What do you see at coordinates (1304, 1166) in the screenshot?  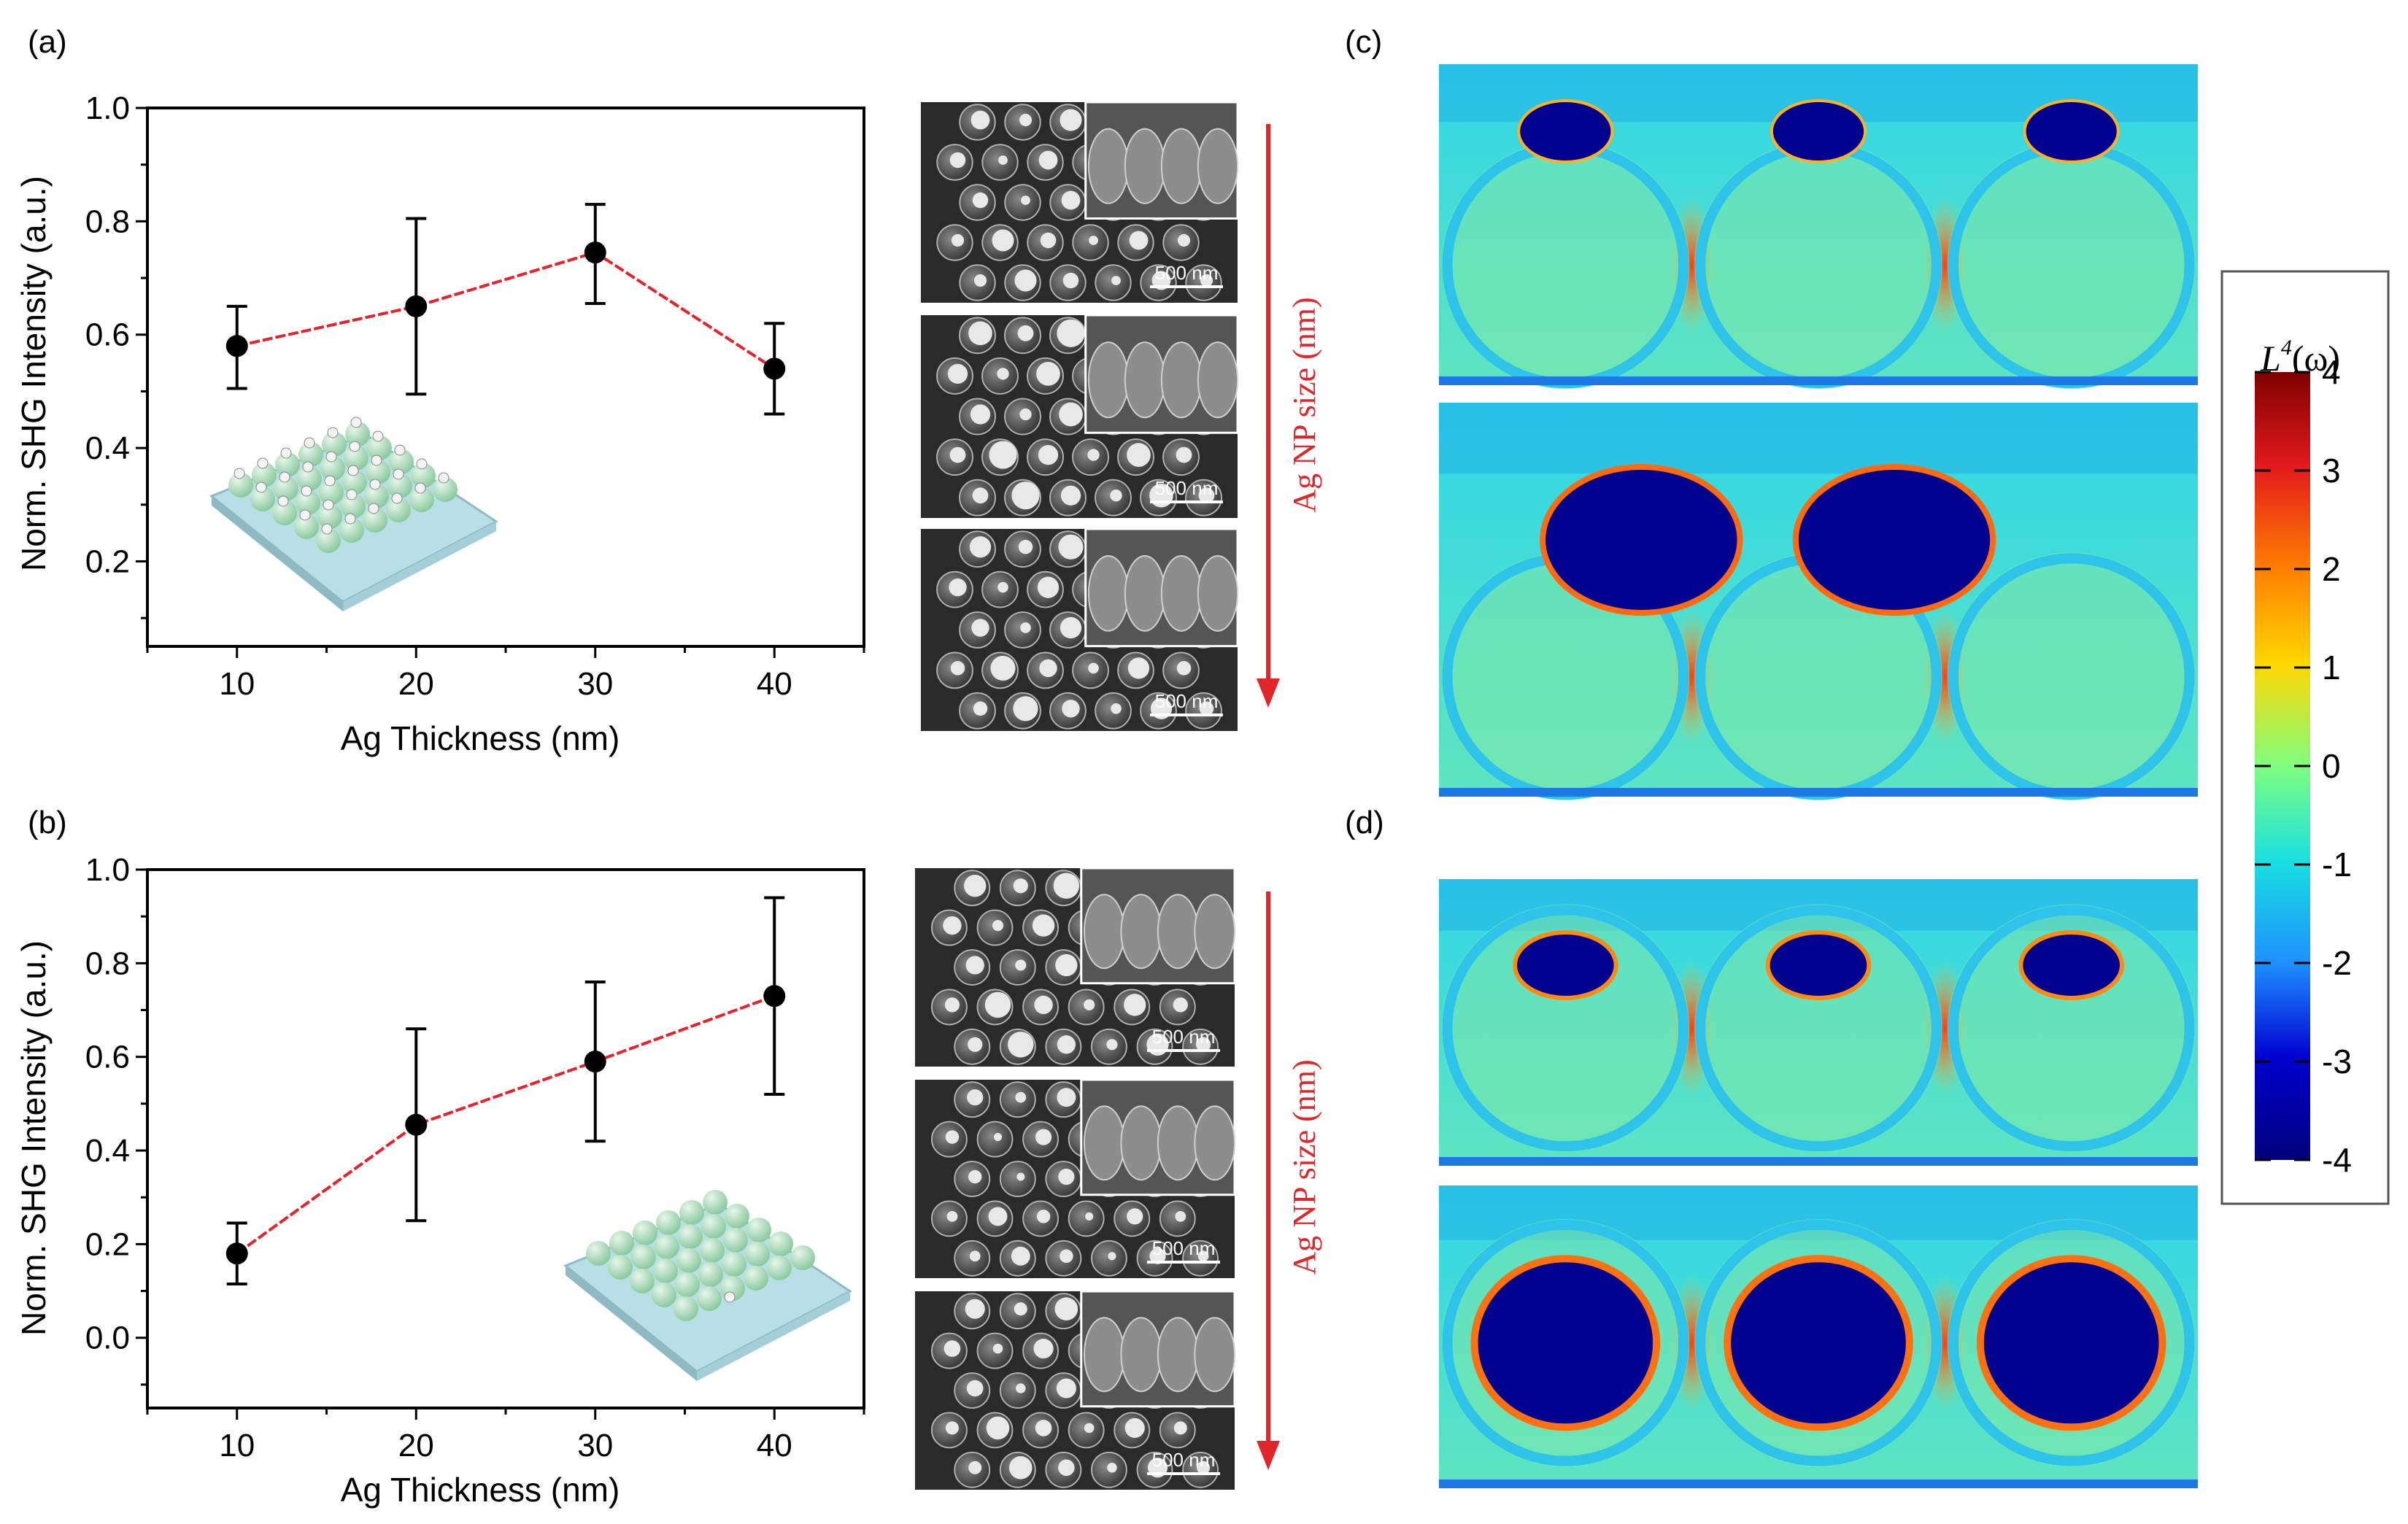 I see `arrow-label-b: Ag NP size (nm)` at bounding box center [1304, 1166].